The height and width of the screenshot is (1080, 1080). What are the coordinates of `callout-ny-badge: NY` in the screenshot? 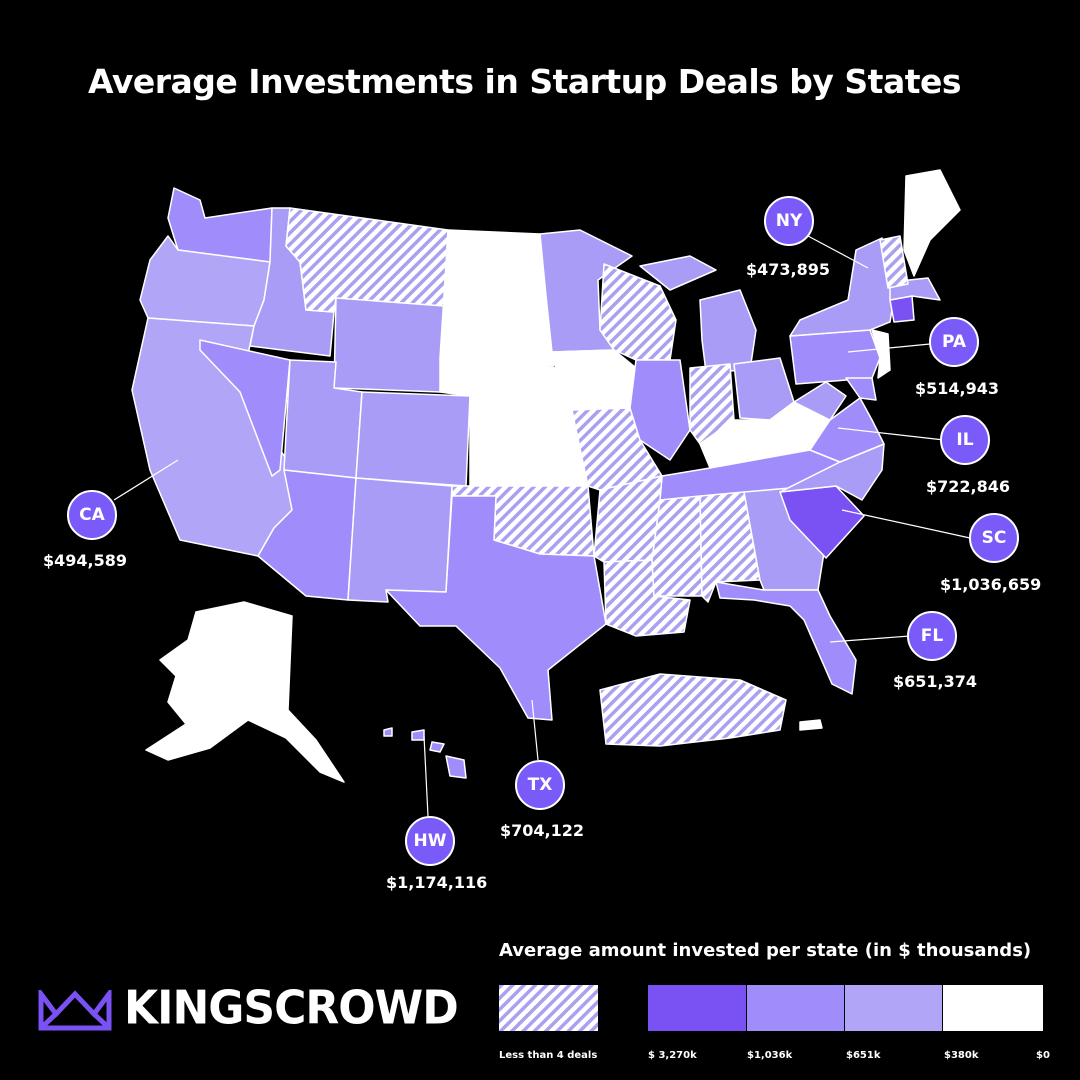 It's located at (789, 221).